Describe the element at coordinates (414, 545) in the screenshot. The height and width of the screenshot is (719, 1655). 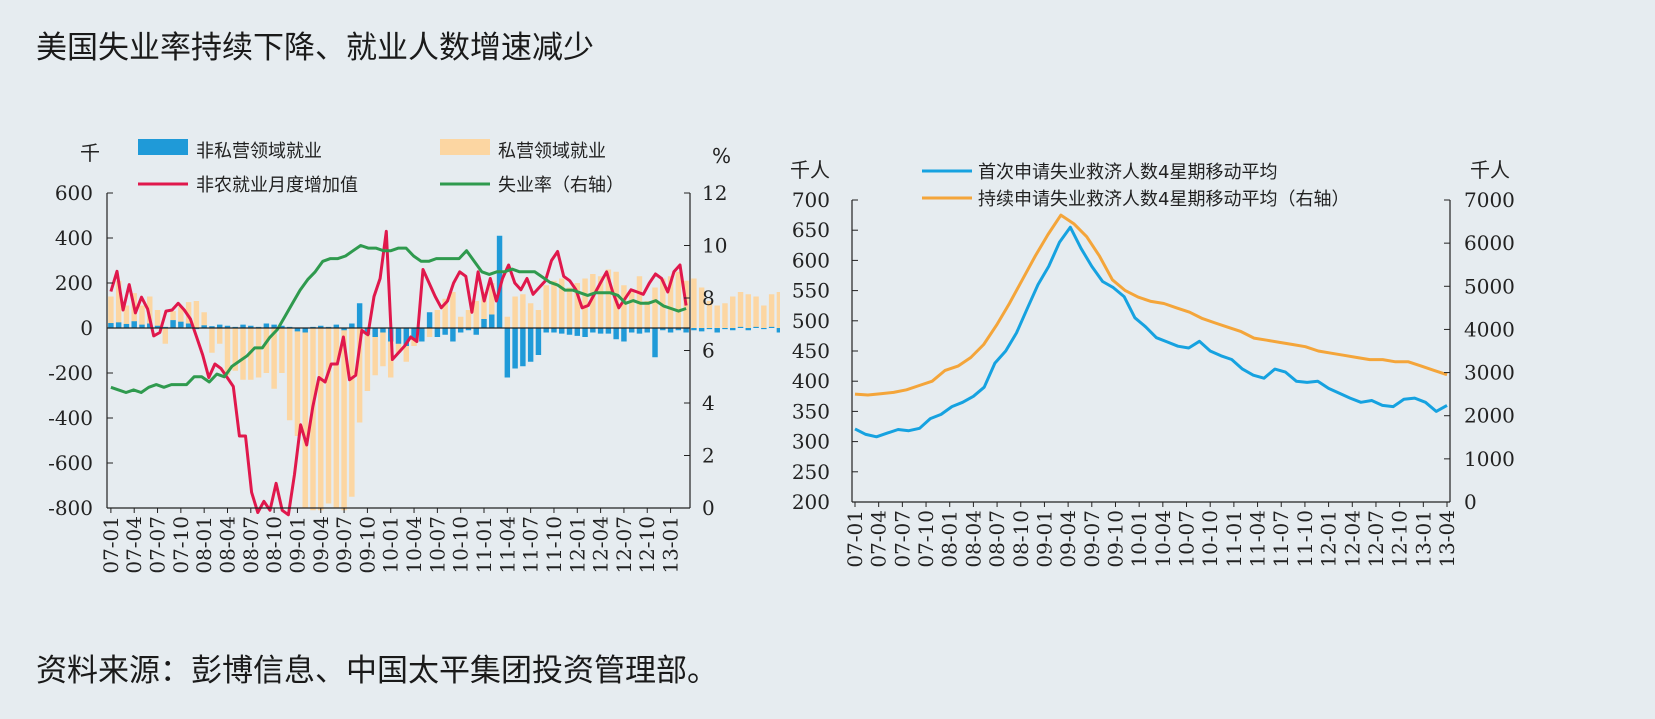
I see `x-tick-label: 10-04` at that location.